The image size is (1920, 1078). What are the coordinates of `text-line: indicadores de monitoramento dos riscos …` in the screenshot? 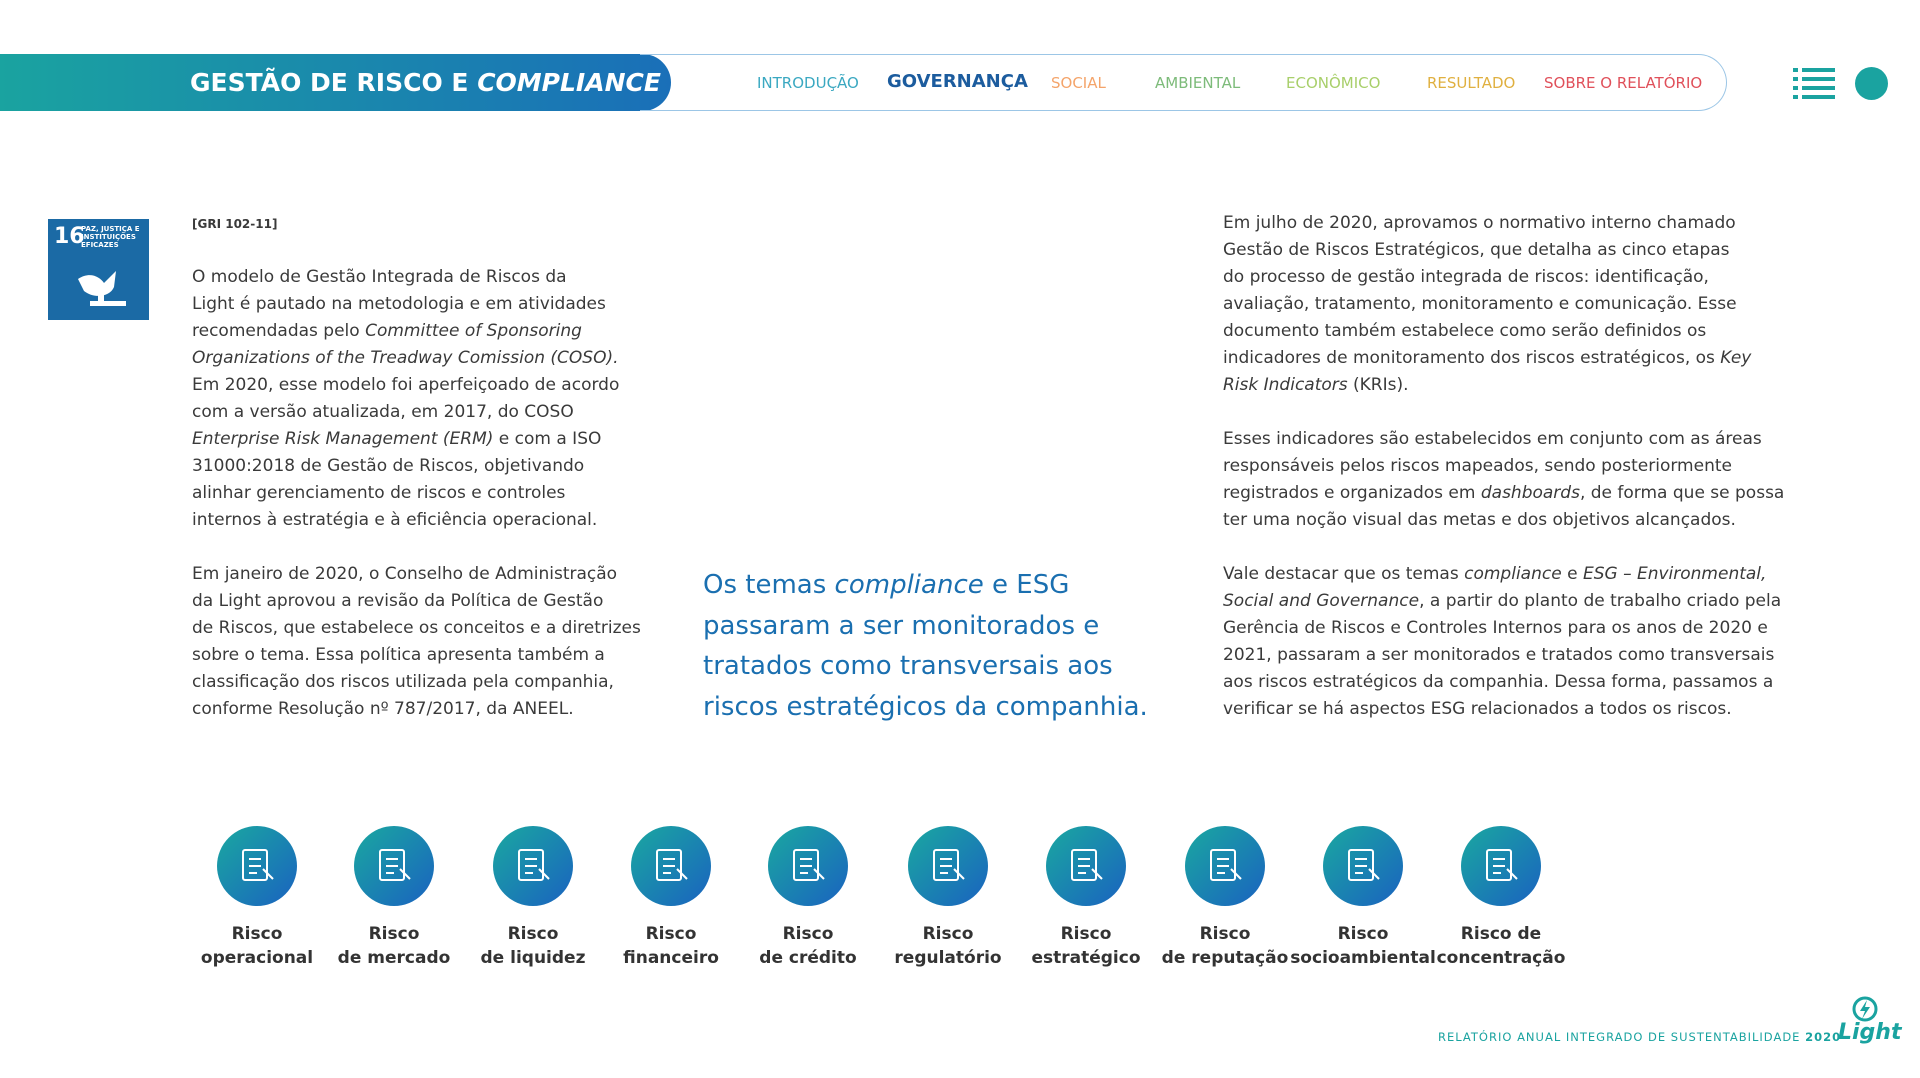 It's located at (1503, 358).